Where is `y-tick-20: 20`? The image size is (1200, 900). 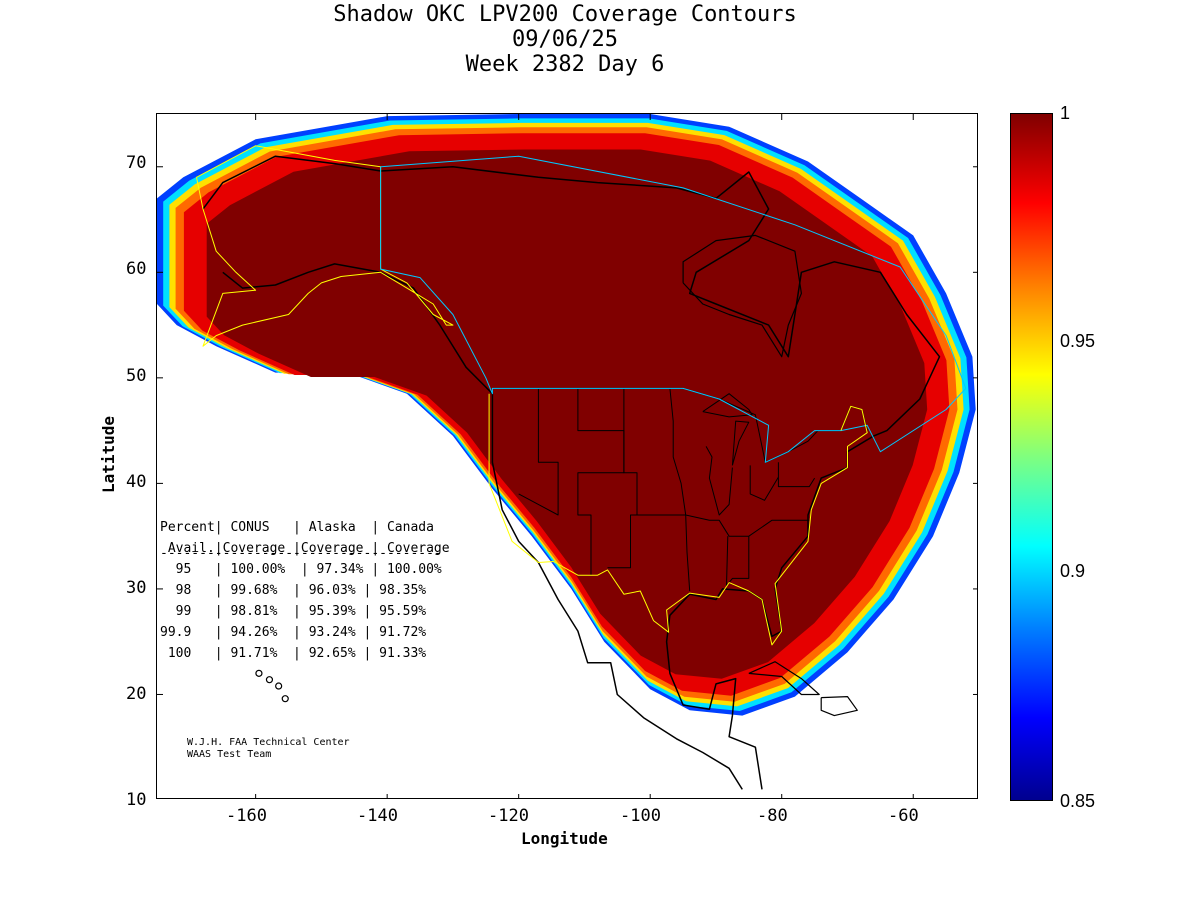
y-tick-20: 20 is located at coordinates (136, 694).